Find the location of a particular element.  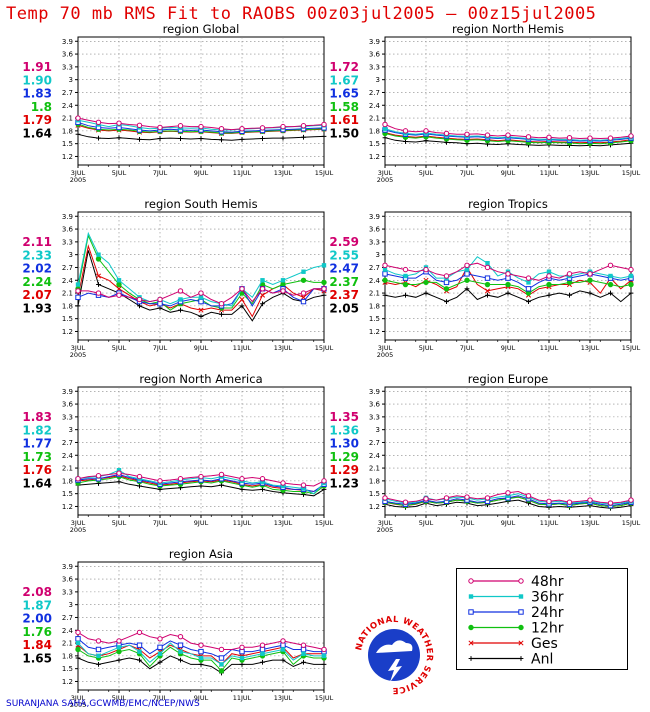

y-tick-label: 2.7 is located at coordinates (67, 443).